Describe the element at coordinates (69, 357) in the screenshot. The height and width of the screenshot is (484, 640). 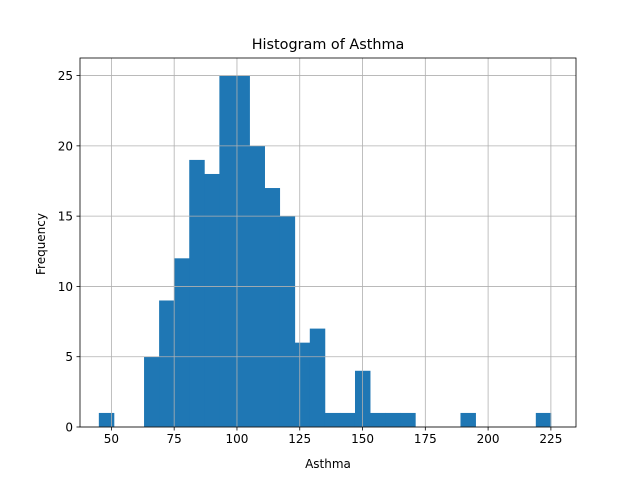
I see `y-tick-label: 5` at that location.